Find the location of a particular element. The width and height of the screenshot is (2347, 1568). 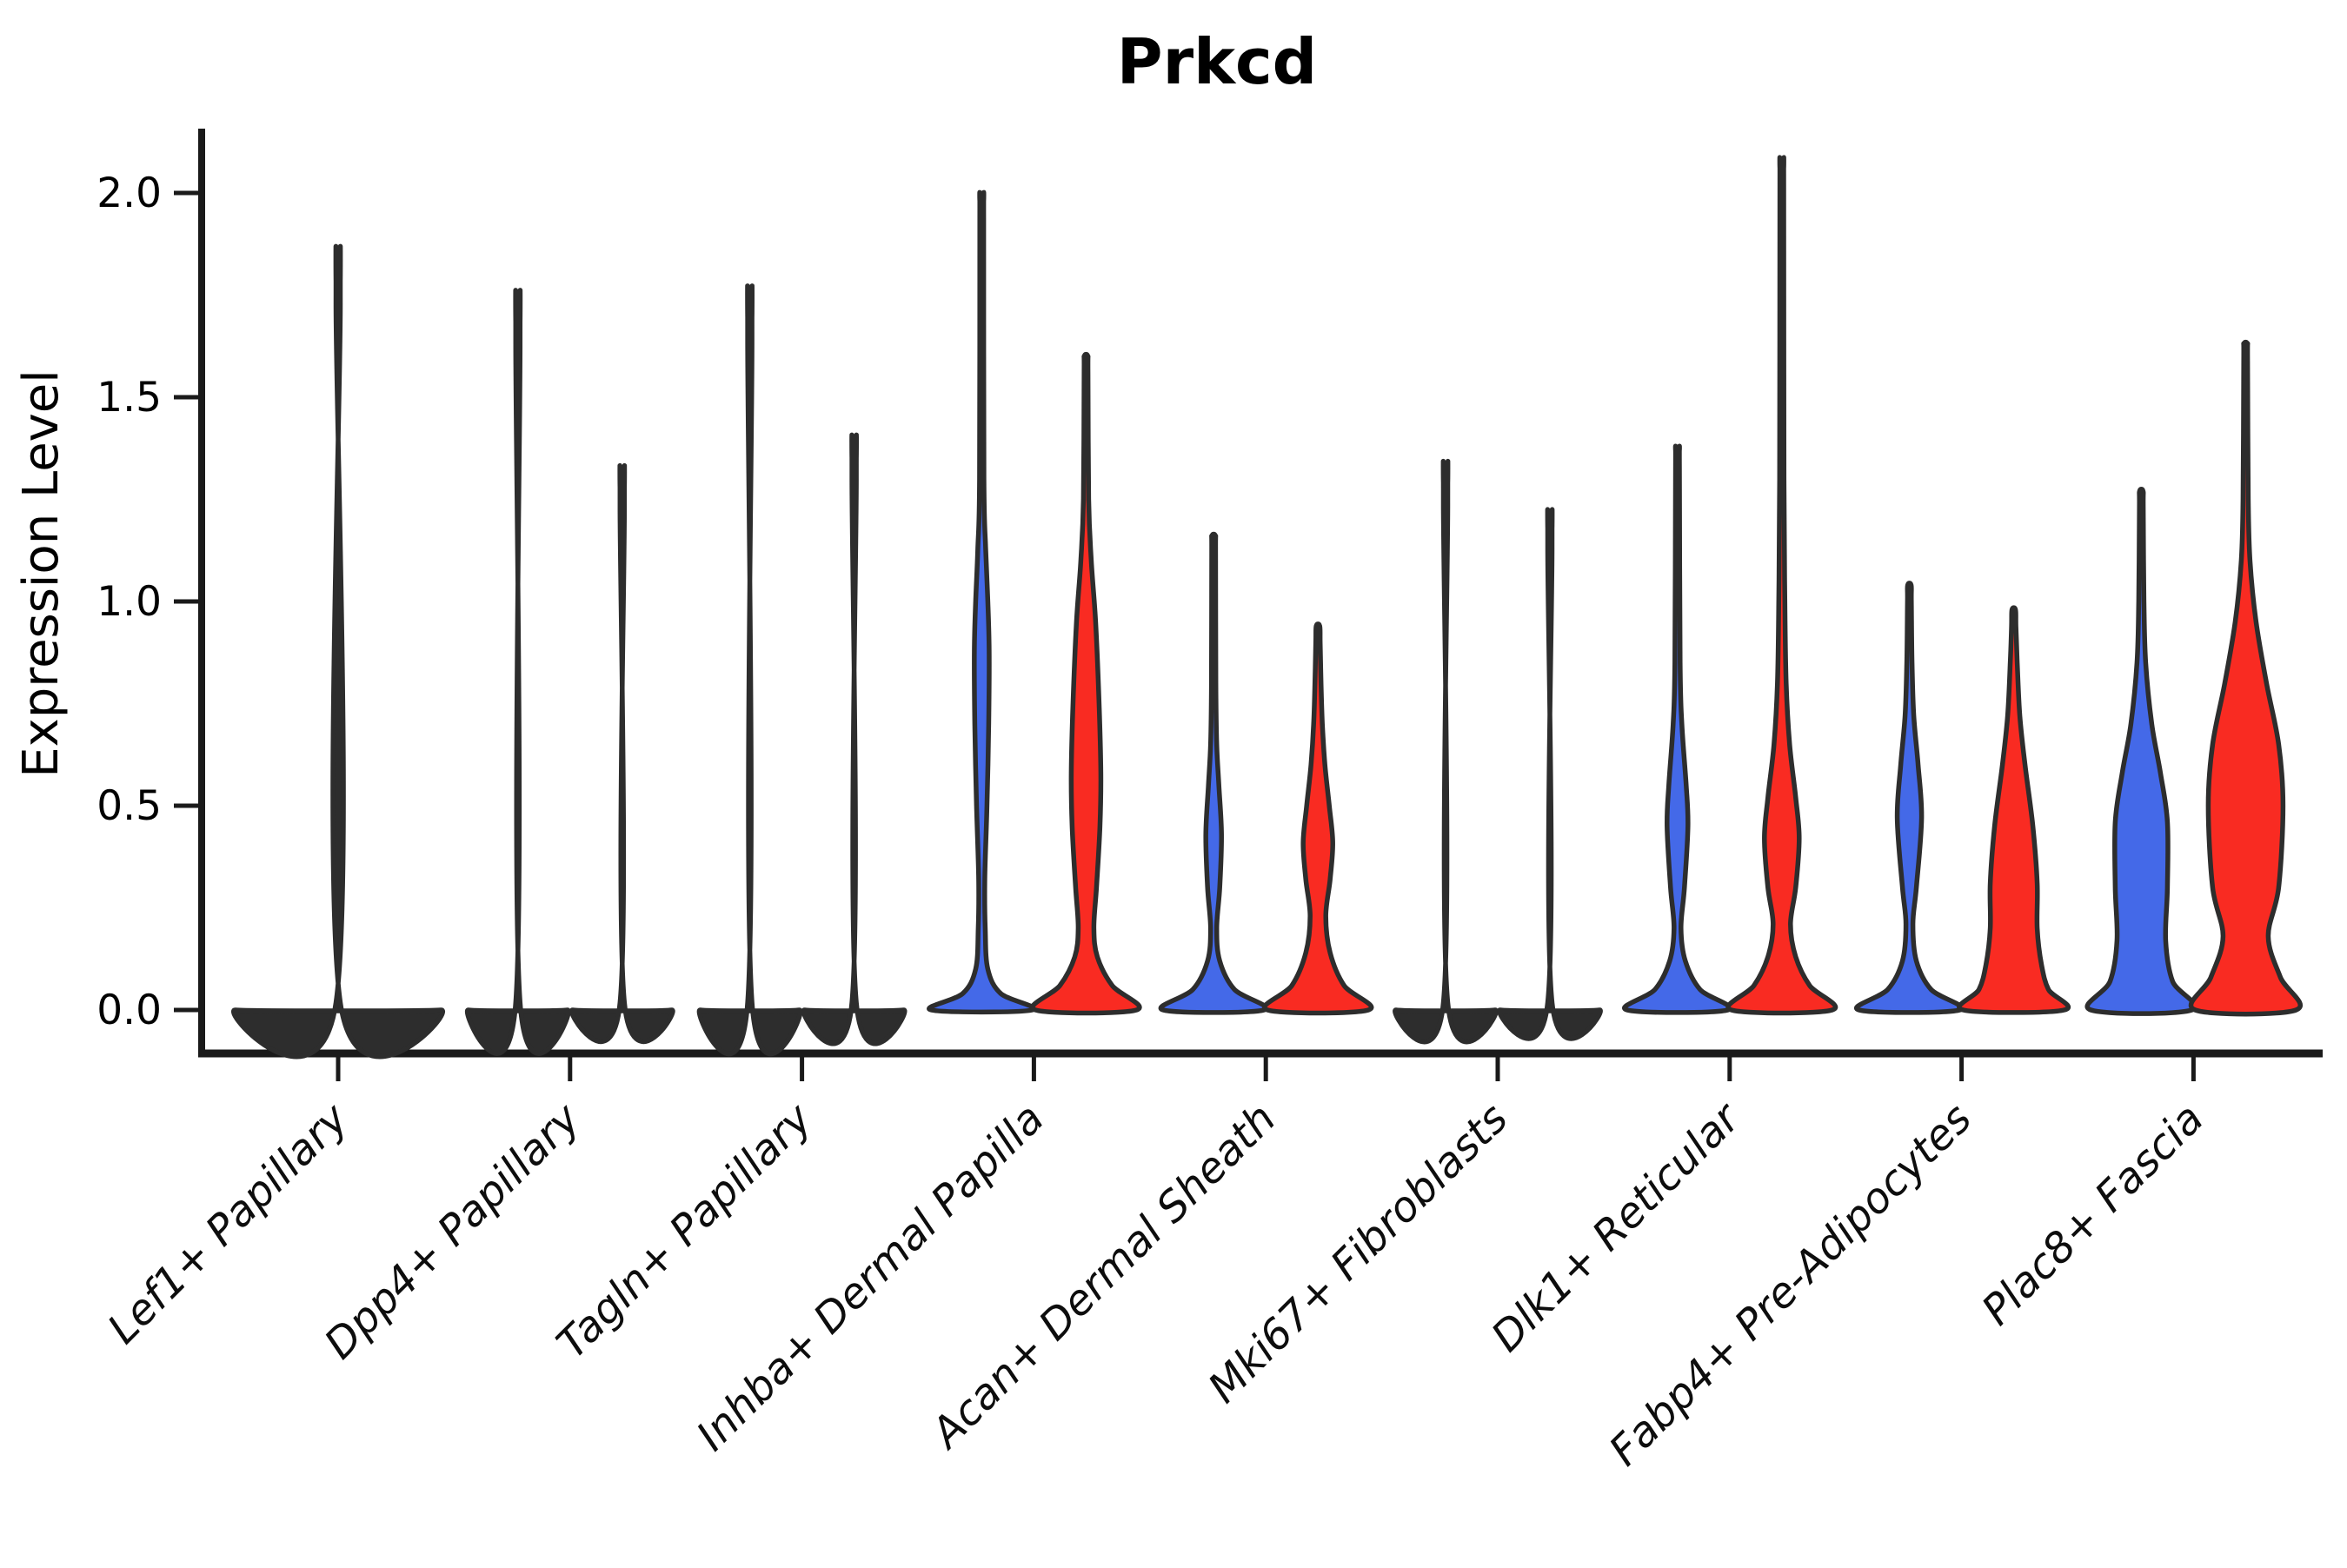

y-tick-label: 0.5 is located at coordinates (129, 806).